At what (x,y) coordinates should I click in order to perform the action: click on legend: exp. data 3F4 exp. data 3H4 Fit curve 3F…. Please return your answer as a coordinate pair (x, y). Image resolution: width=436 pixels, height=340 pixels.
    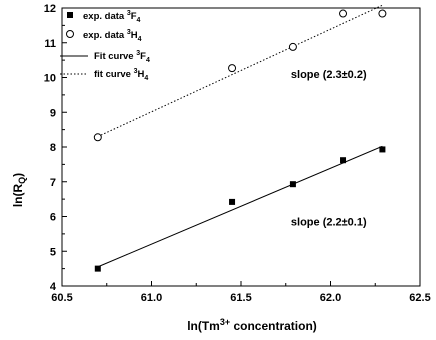
    Looking at the image, I should click on (105, 46).